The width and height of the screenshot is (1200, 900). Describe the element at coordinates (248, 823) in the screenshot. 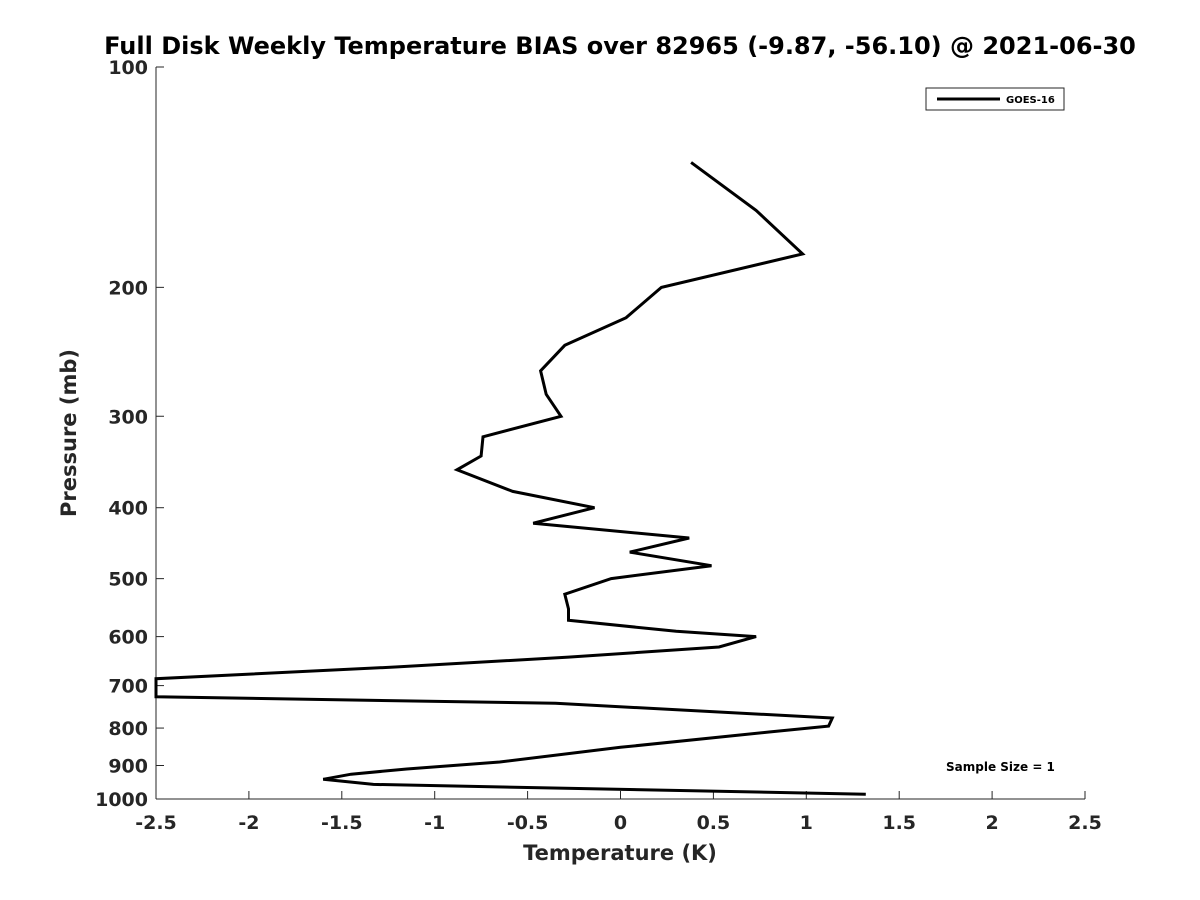

I see `x-tick-label: -2` at that location.